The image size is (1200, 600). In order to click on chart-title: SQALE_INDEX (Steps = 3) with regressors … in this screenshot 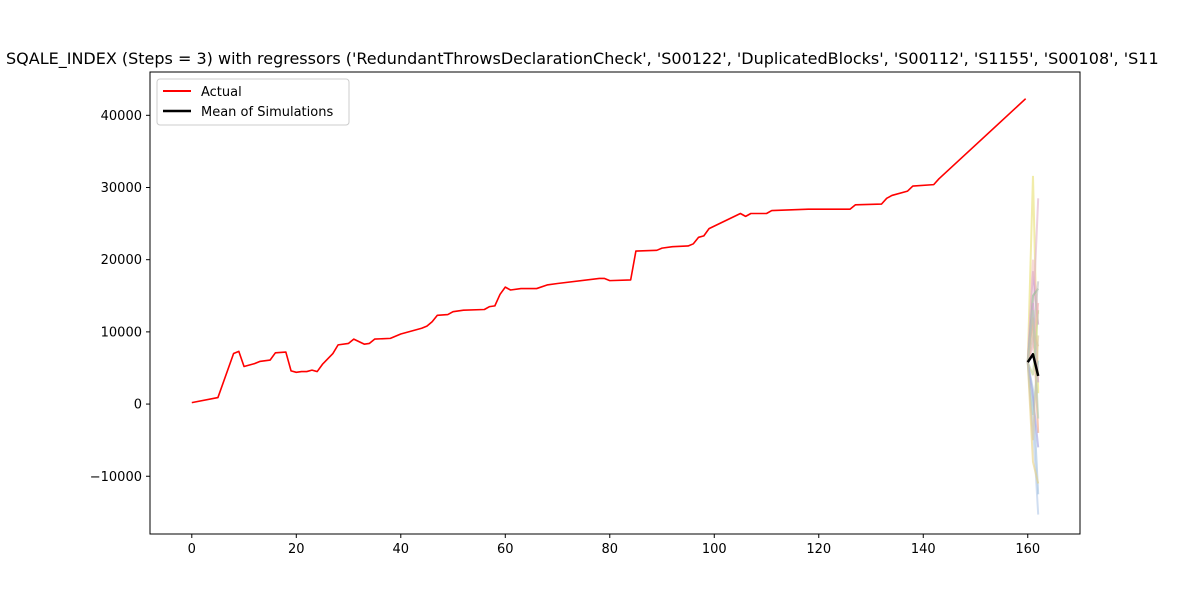, I will do `click(582, 59)`.